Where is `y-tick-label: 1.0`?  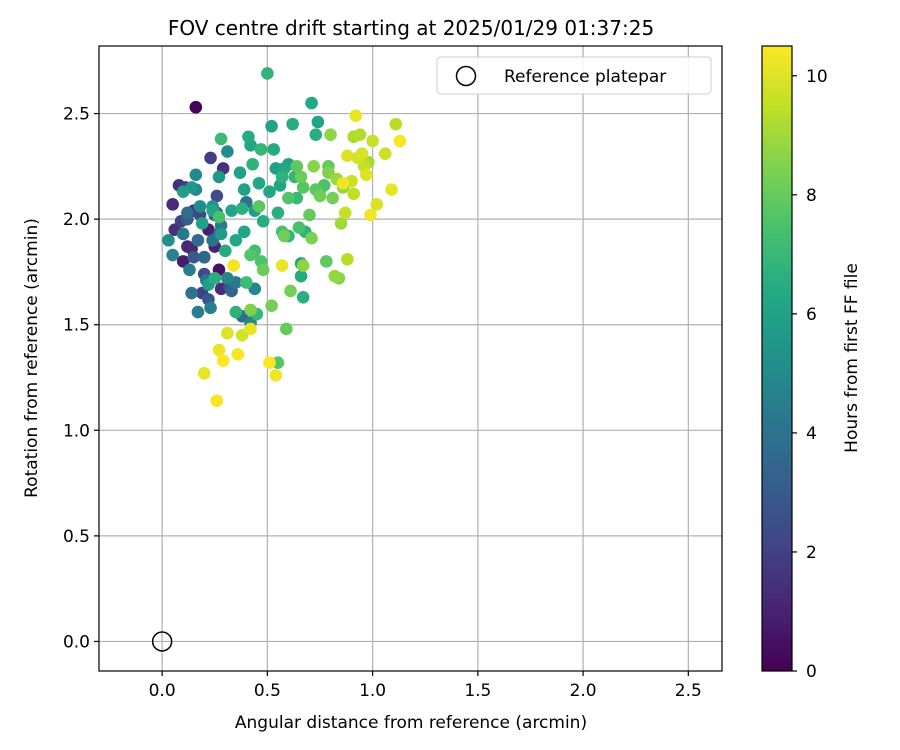
y-tick-label: 1.0 is located at coordinates (76, 431).